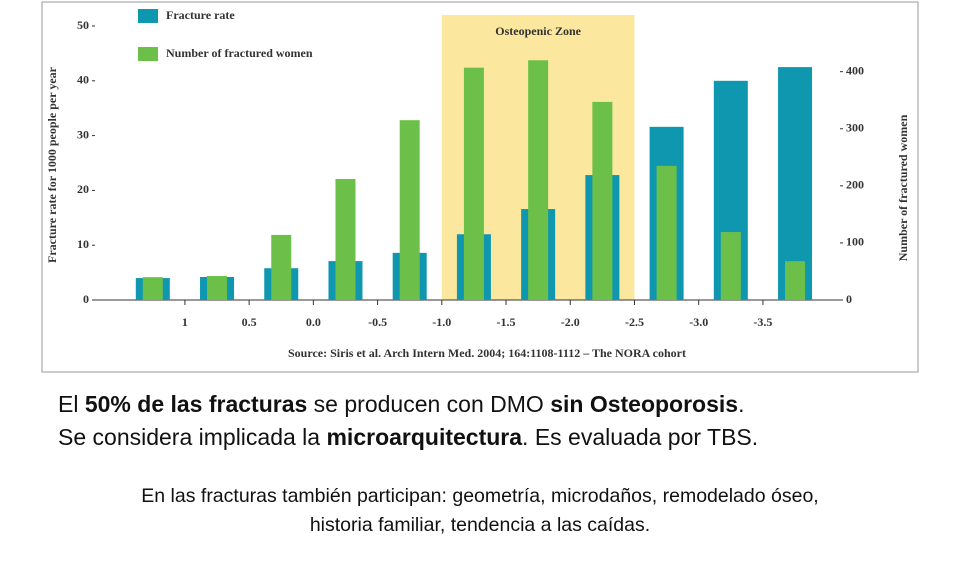  I want to click on x-tick-label: -3.0, so click(698, 322).